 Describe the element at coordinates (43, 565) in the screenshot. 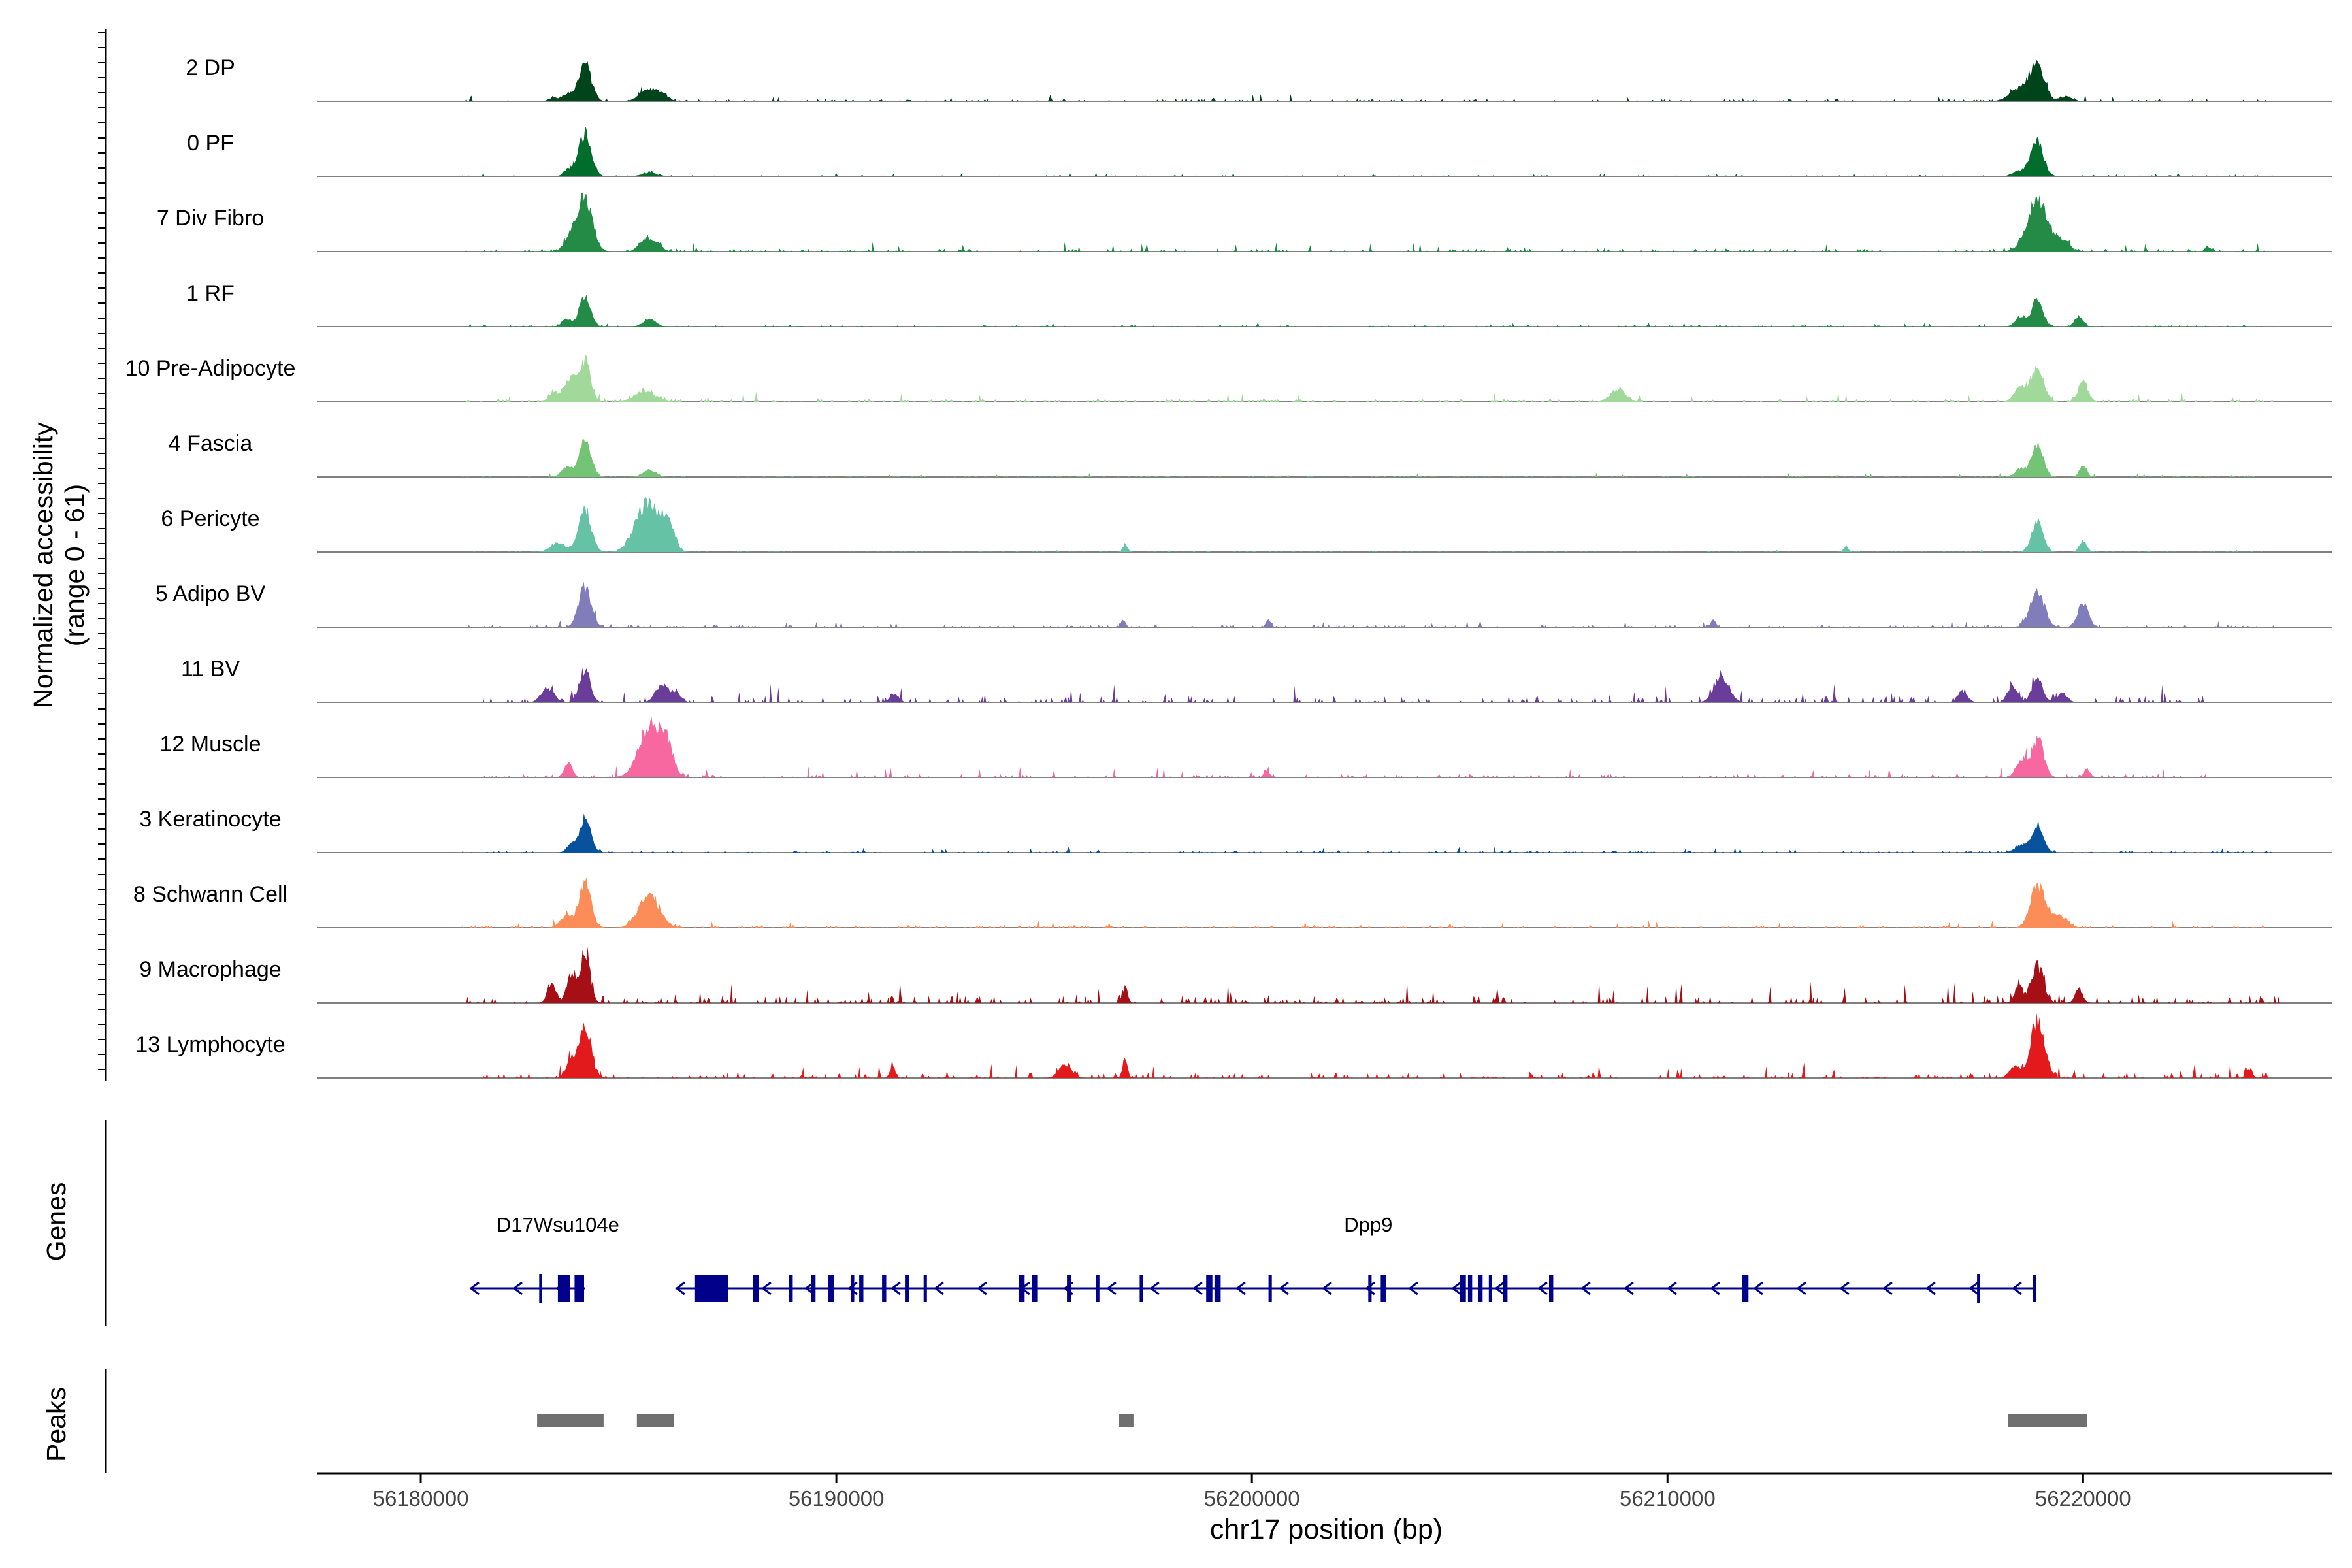

I see `y-axis-title-line1: Normalized accessibility` at that location.